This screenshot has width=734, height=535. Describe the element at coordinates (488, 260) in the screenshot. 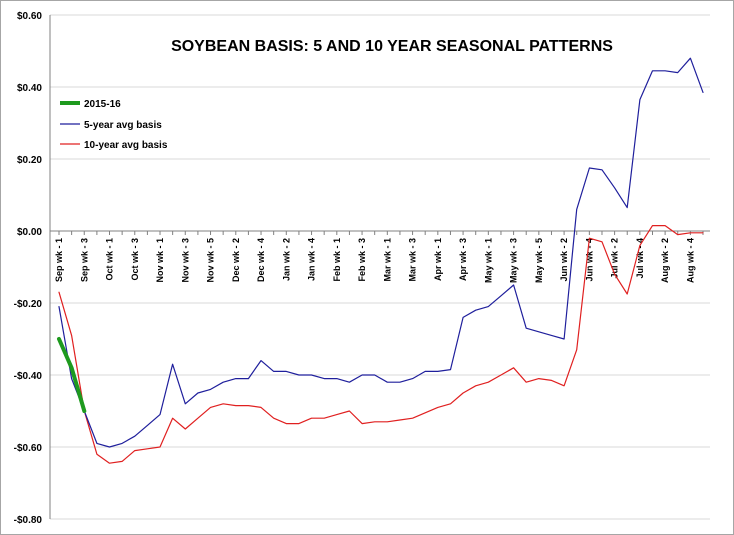

I see `x-tick-label: May wk - 1` at that location.